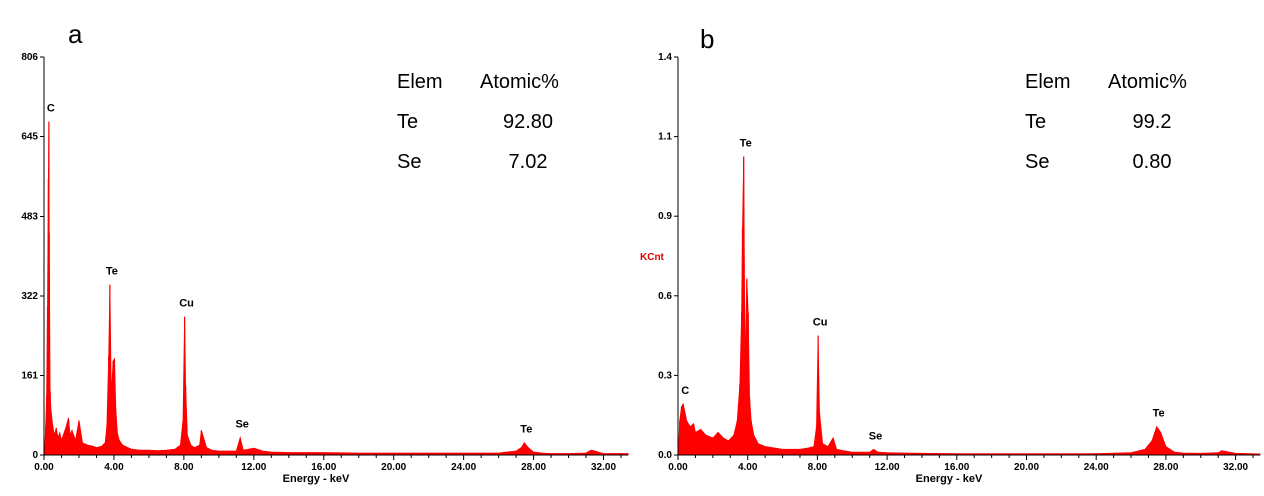 This screenshot has width=1264, height=496. Describe the element at coordinates (949, 479) in the screenshot. I see `panel-b-x-axis-label: Energy - keV` at that location.